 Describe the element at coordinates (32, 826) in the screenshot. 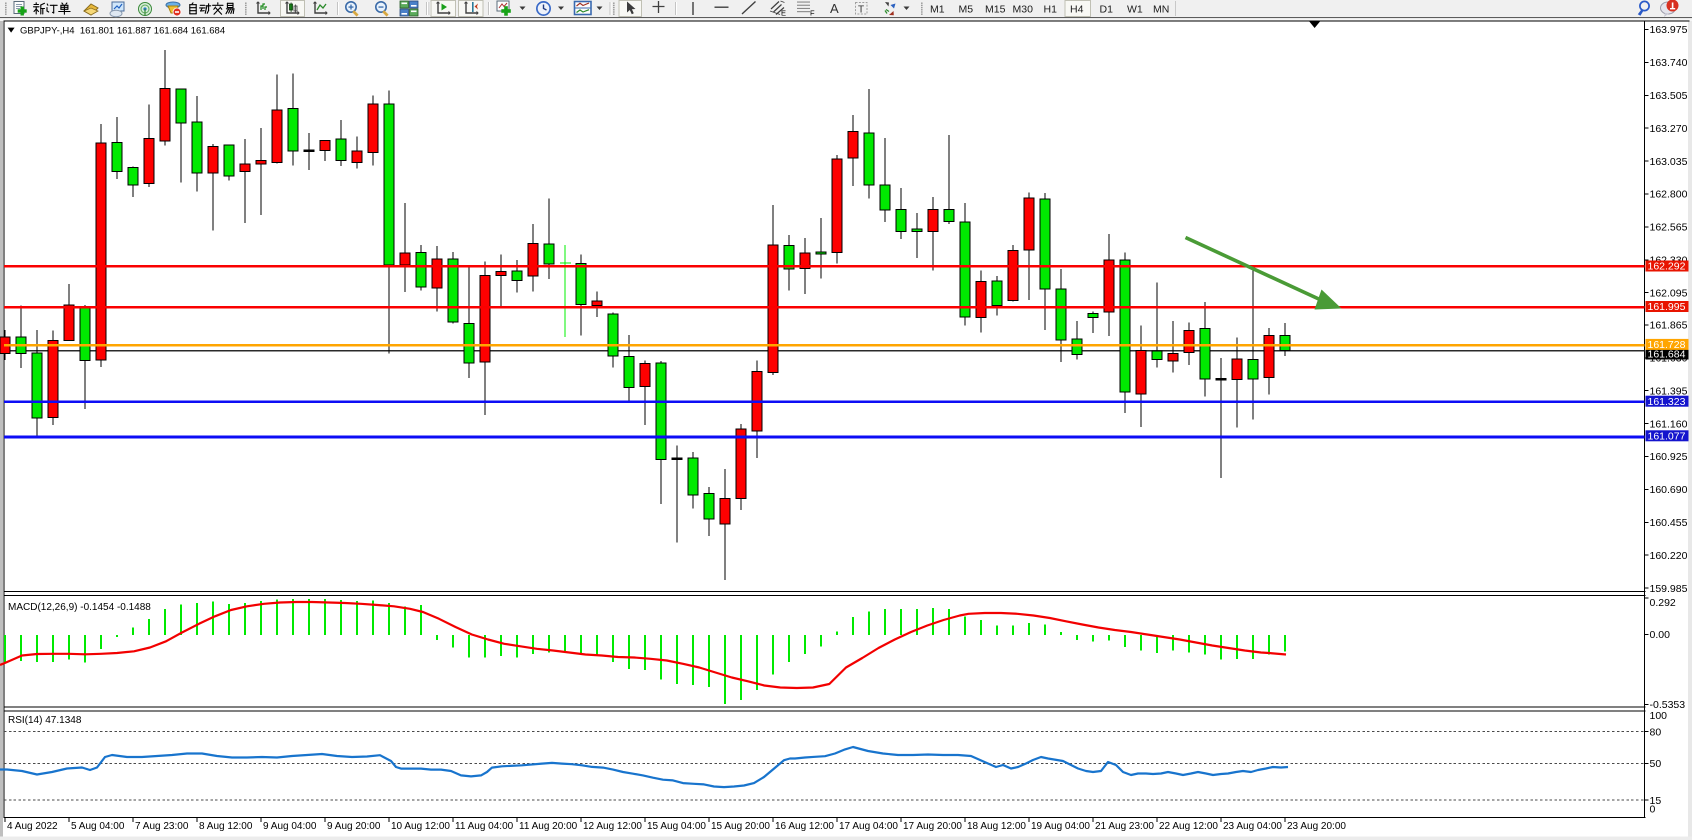

I see `svg-text: 4 Aug 2022` at that location.